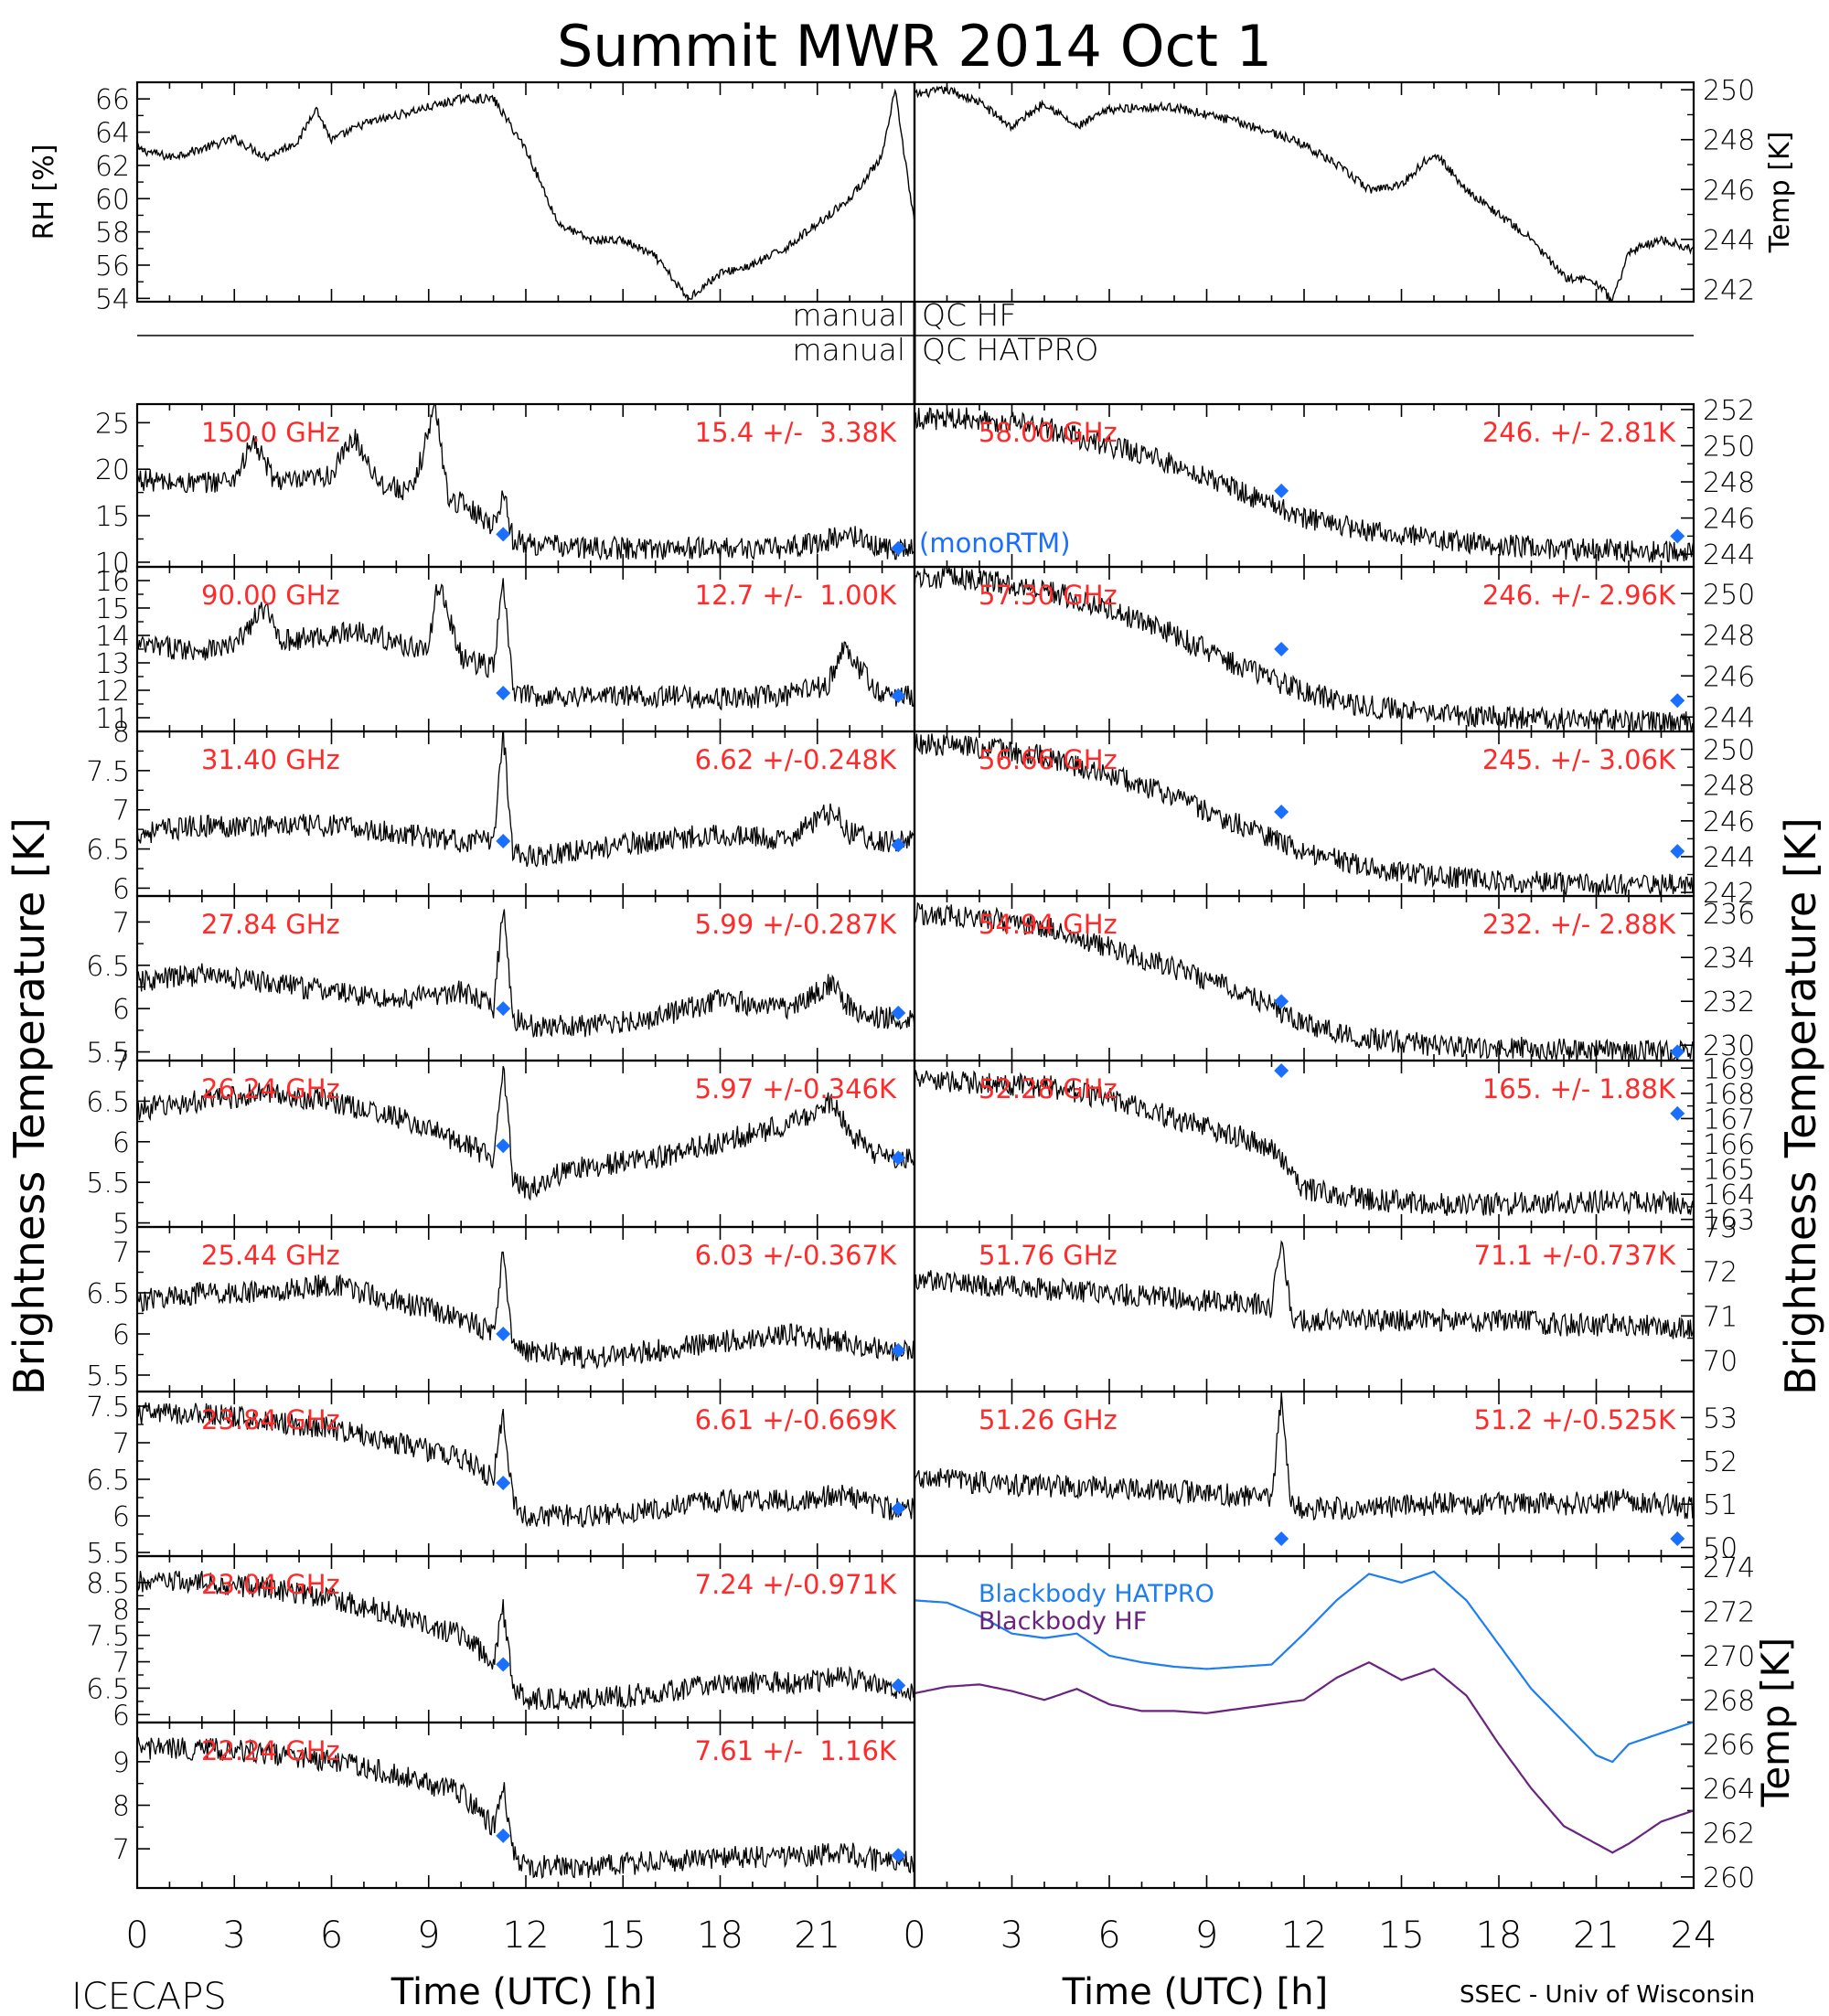  Describe the element at coordinates (1010, 350) in the screenshot. I see `qc-hatpro-label: QC HATPRO` at that location.